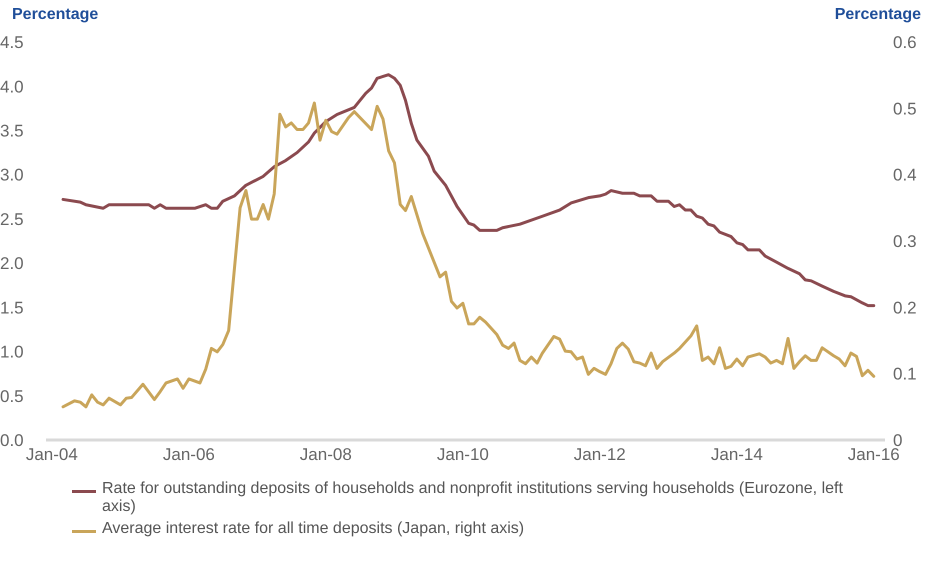 This screenshot has width=927, height=584. I want to click on legend-label: Rate for outstanding deposits of households and nonprofit institutions serving households (Eurozone, left axis), so click(473, 498).